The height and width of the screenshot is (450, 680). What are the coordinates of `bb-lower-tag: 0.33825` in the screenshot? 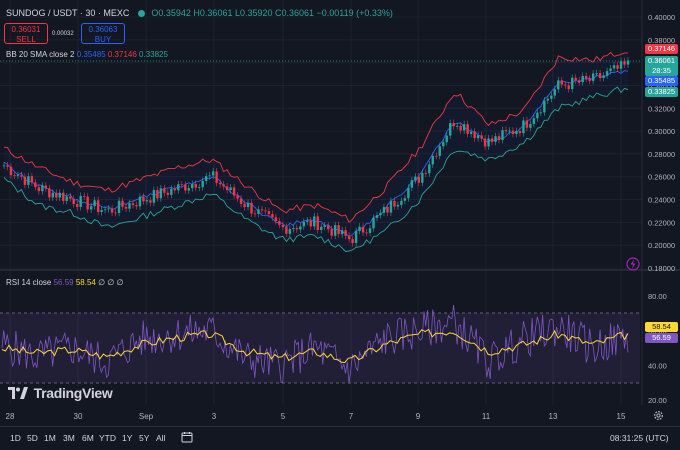 It's located at (661, 92).